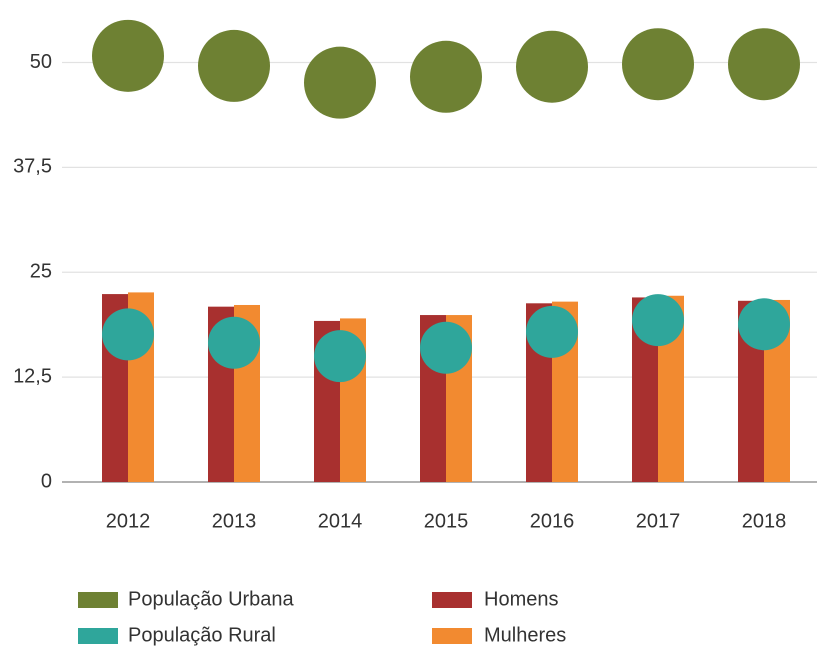 This screenshot has width=821, height=650. Describe the element at coordinates (521, 599) in the screenshot. I see `legend-label: Homens` at that location.